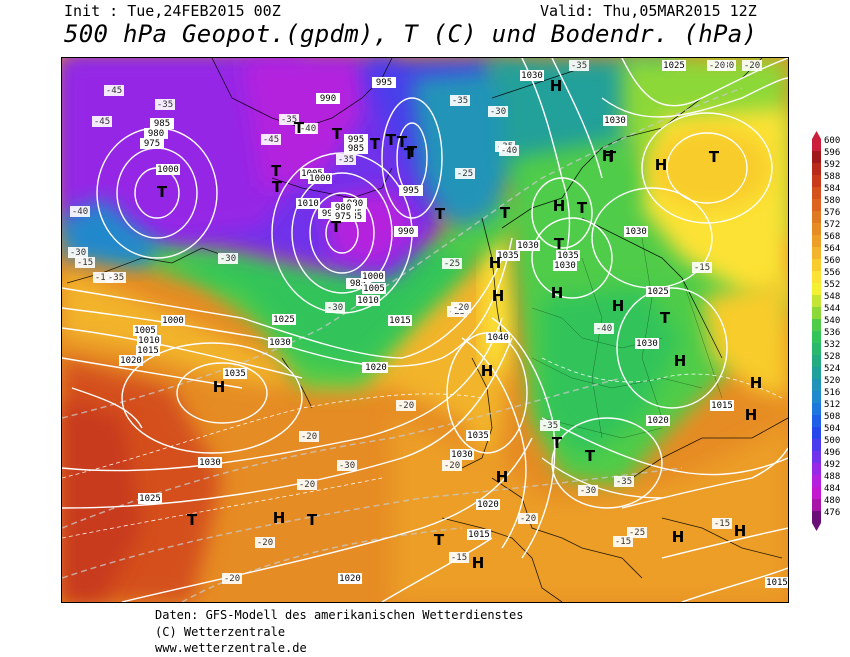  Describe the element at coordinates (347, 465) in the screenshot. I see `temperature-label: -30` at that location.